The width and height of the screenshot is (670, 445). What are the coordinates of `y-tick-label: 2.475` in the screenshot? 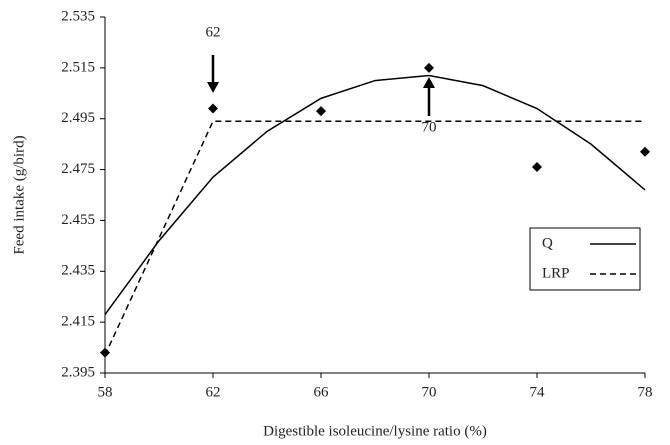 It's located at (78, 169).